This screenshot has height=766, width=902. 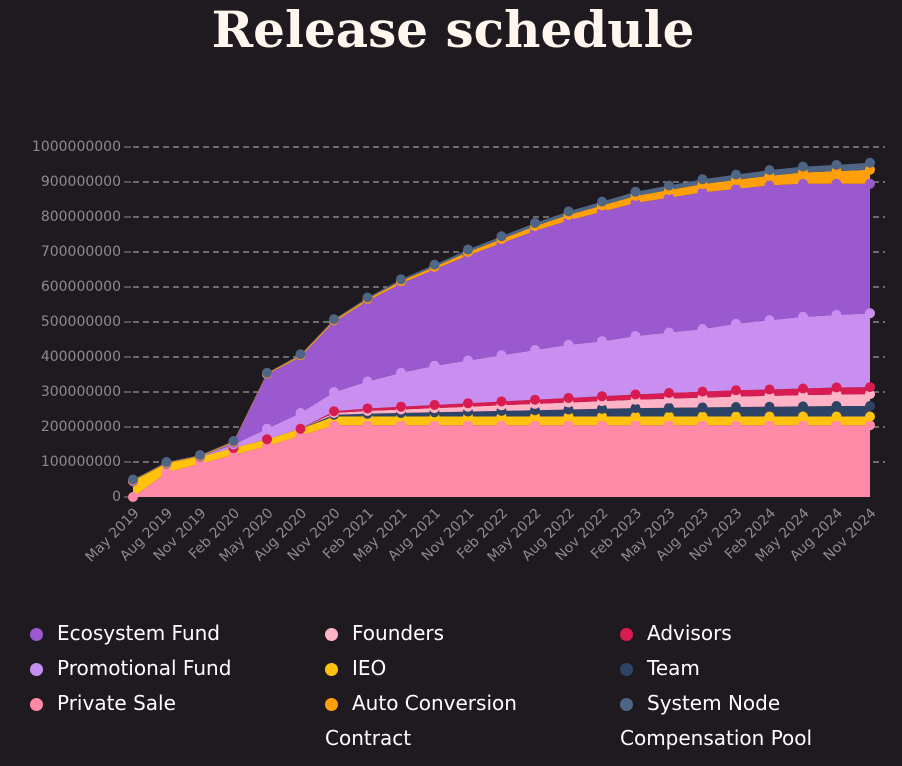 I want to click on legend-label: Ecosystem Fund, so click(x=138, y=633).